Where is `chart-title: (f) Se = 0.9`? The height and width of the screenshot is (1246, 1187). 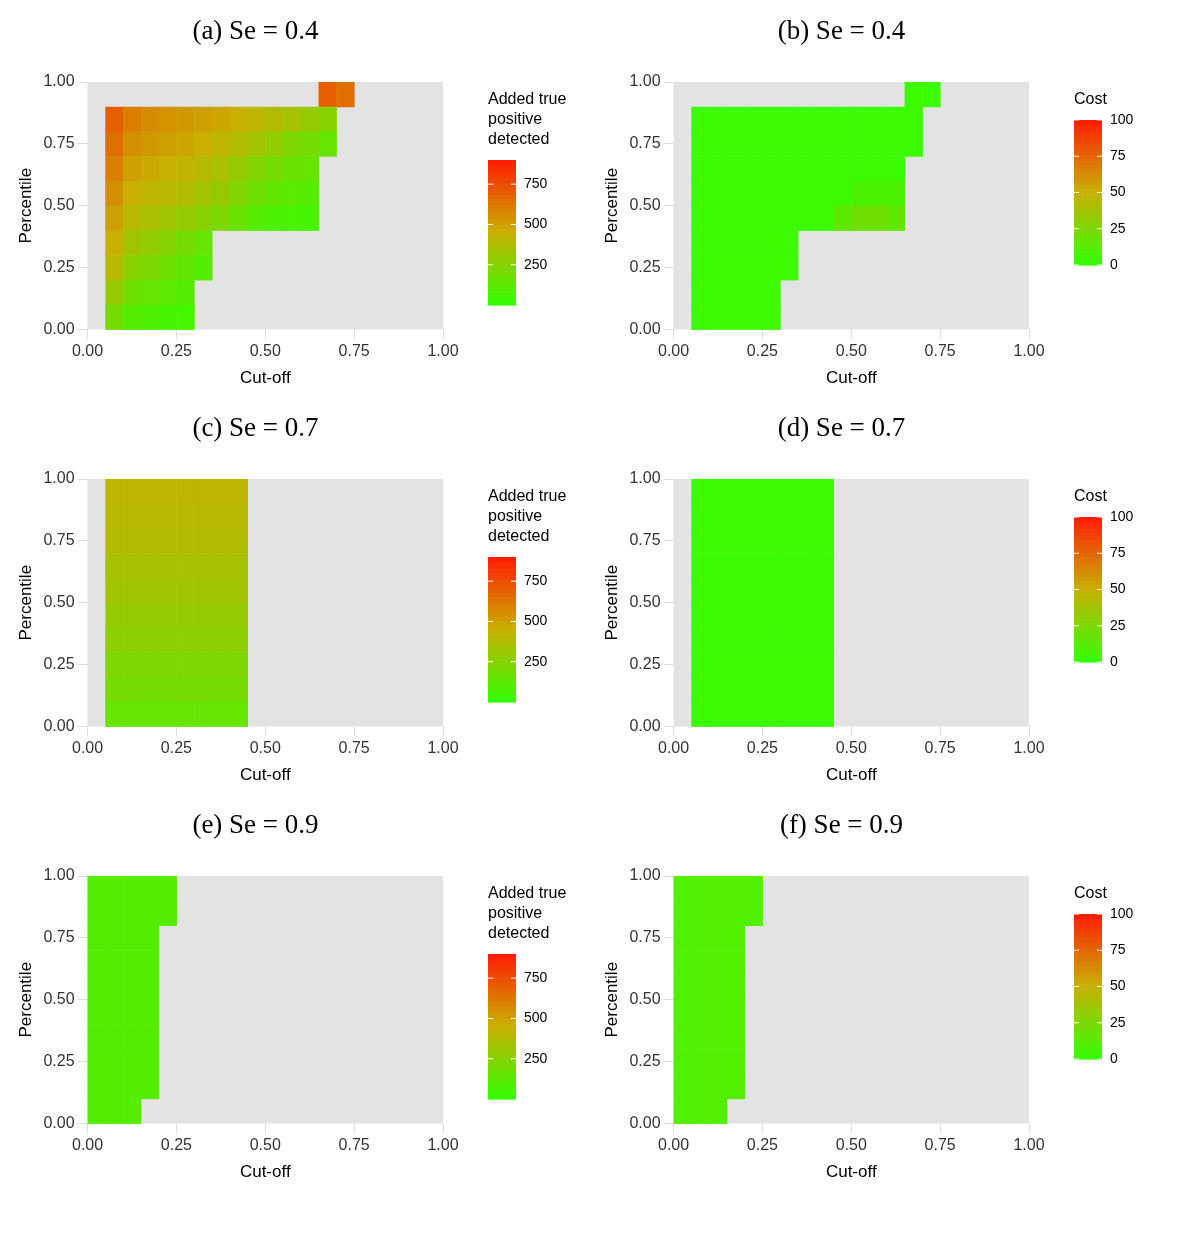 chart-title: (f) Se = 0.9 is located at coordinates (841, 824).